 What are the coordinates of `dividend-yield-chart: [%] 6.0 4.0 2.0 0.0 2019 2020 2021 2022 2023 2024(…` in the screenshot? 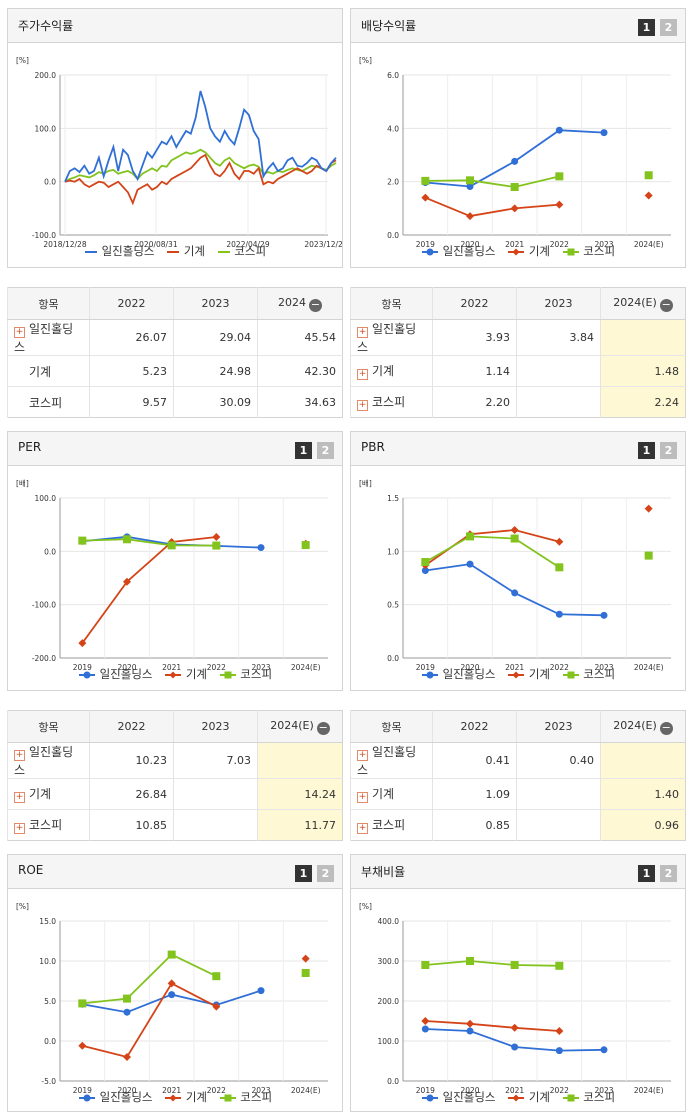 It's located at (515, 152).